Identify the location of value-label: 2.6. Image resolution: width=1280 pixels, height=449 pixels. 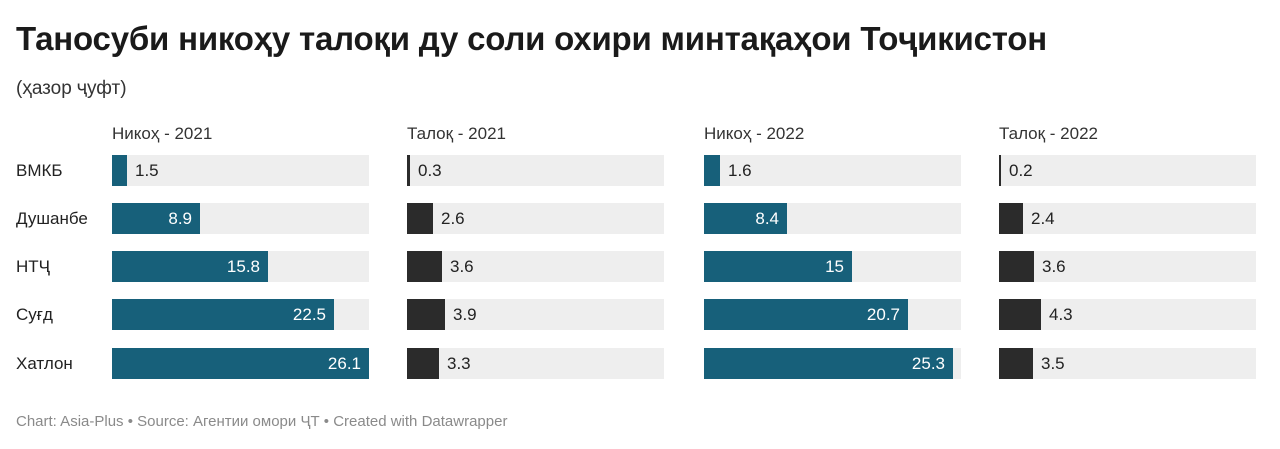
(453, 218).